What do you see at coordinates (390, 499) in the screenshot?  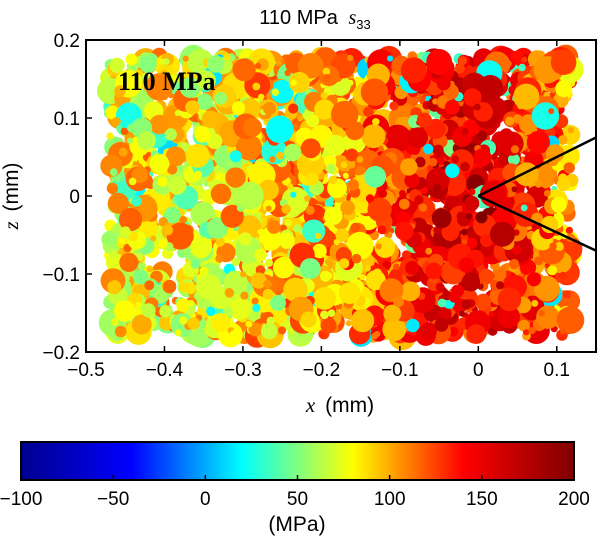 I see `colorbar-tick-label: 100` at bounding box center [390, 499].